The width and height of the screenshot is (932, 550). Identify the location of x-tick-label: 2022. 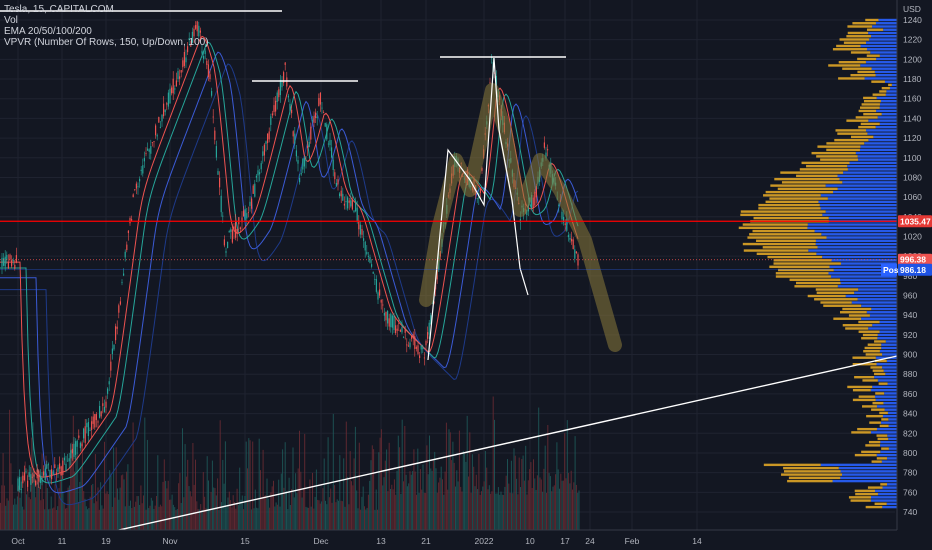
(484, 541).